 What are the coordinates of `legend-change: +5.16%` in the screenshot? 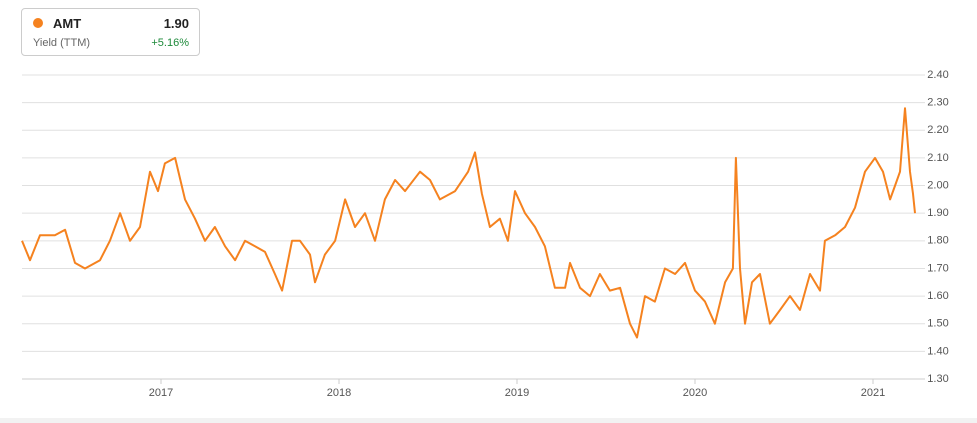 It's located at (170, 43).